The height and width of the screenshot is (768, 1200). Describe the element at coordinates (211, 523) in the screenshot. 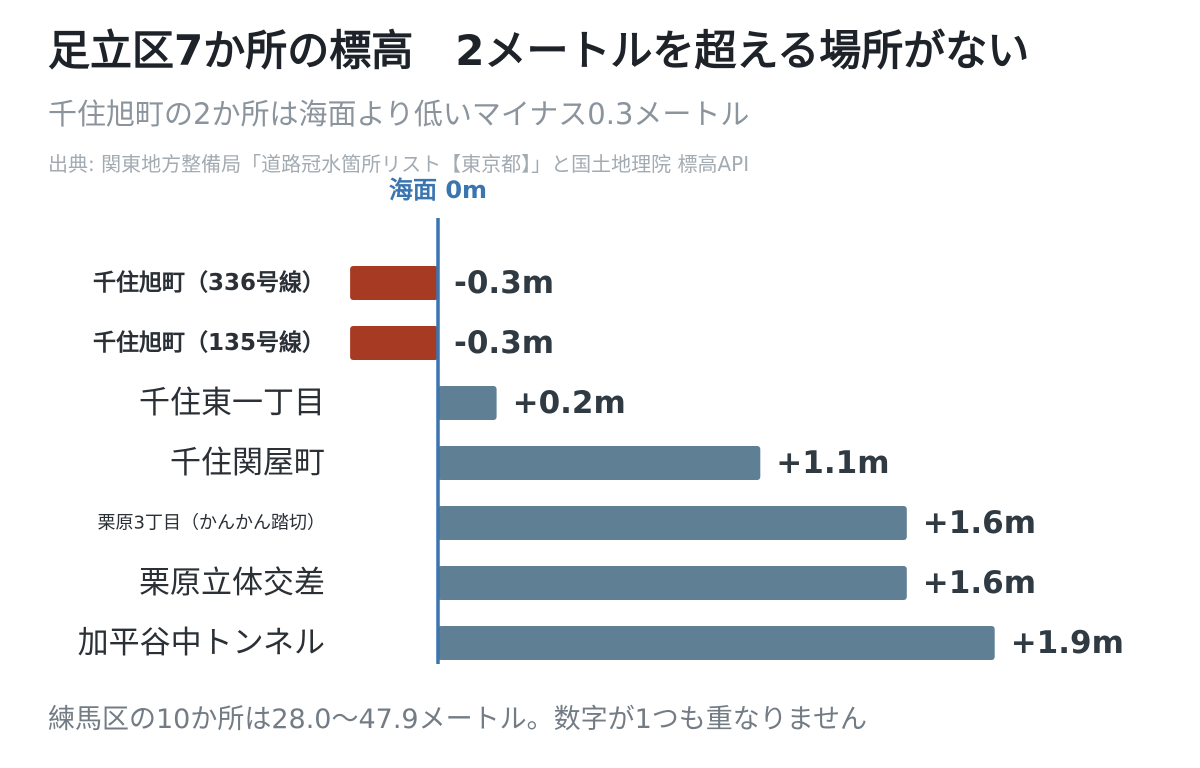

I see `category-label-5: 栗原3丁目（かんかん踏切）` at that location.